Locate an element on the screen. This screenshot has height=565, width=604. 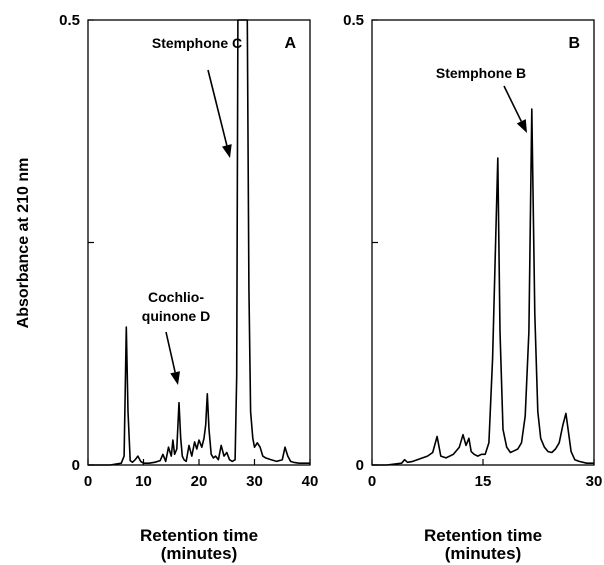
panel-label: A is located at coordinates (290, 43).